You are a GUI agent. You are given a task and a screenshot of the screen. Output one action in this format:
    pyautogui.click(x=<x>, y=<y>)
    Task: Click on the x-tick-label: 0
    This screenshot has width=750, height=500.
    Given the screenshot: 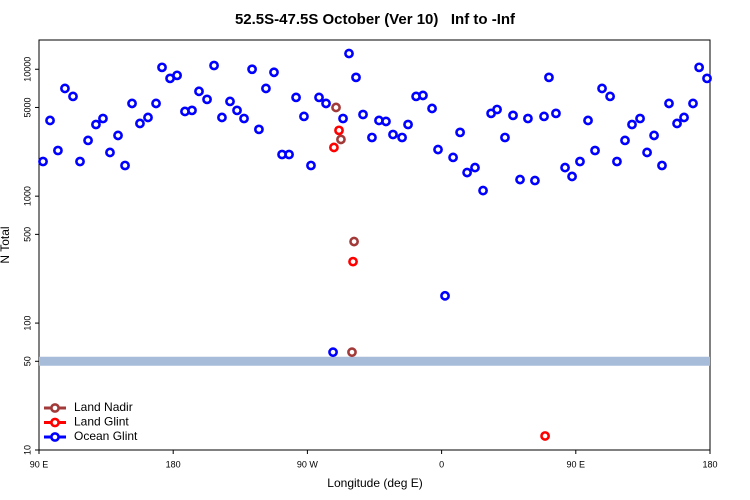 What is the action you would take?
    pyautogui.click(x=441, y=464)
    